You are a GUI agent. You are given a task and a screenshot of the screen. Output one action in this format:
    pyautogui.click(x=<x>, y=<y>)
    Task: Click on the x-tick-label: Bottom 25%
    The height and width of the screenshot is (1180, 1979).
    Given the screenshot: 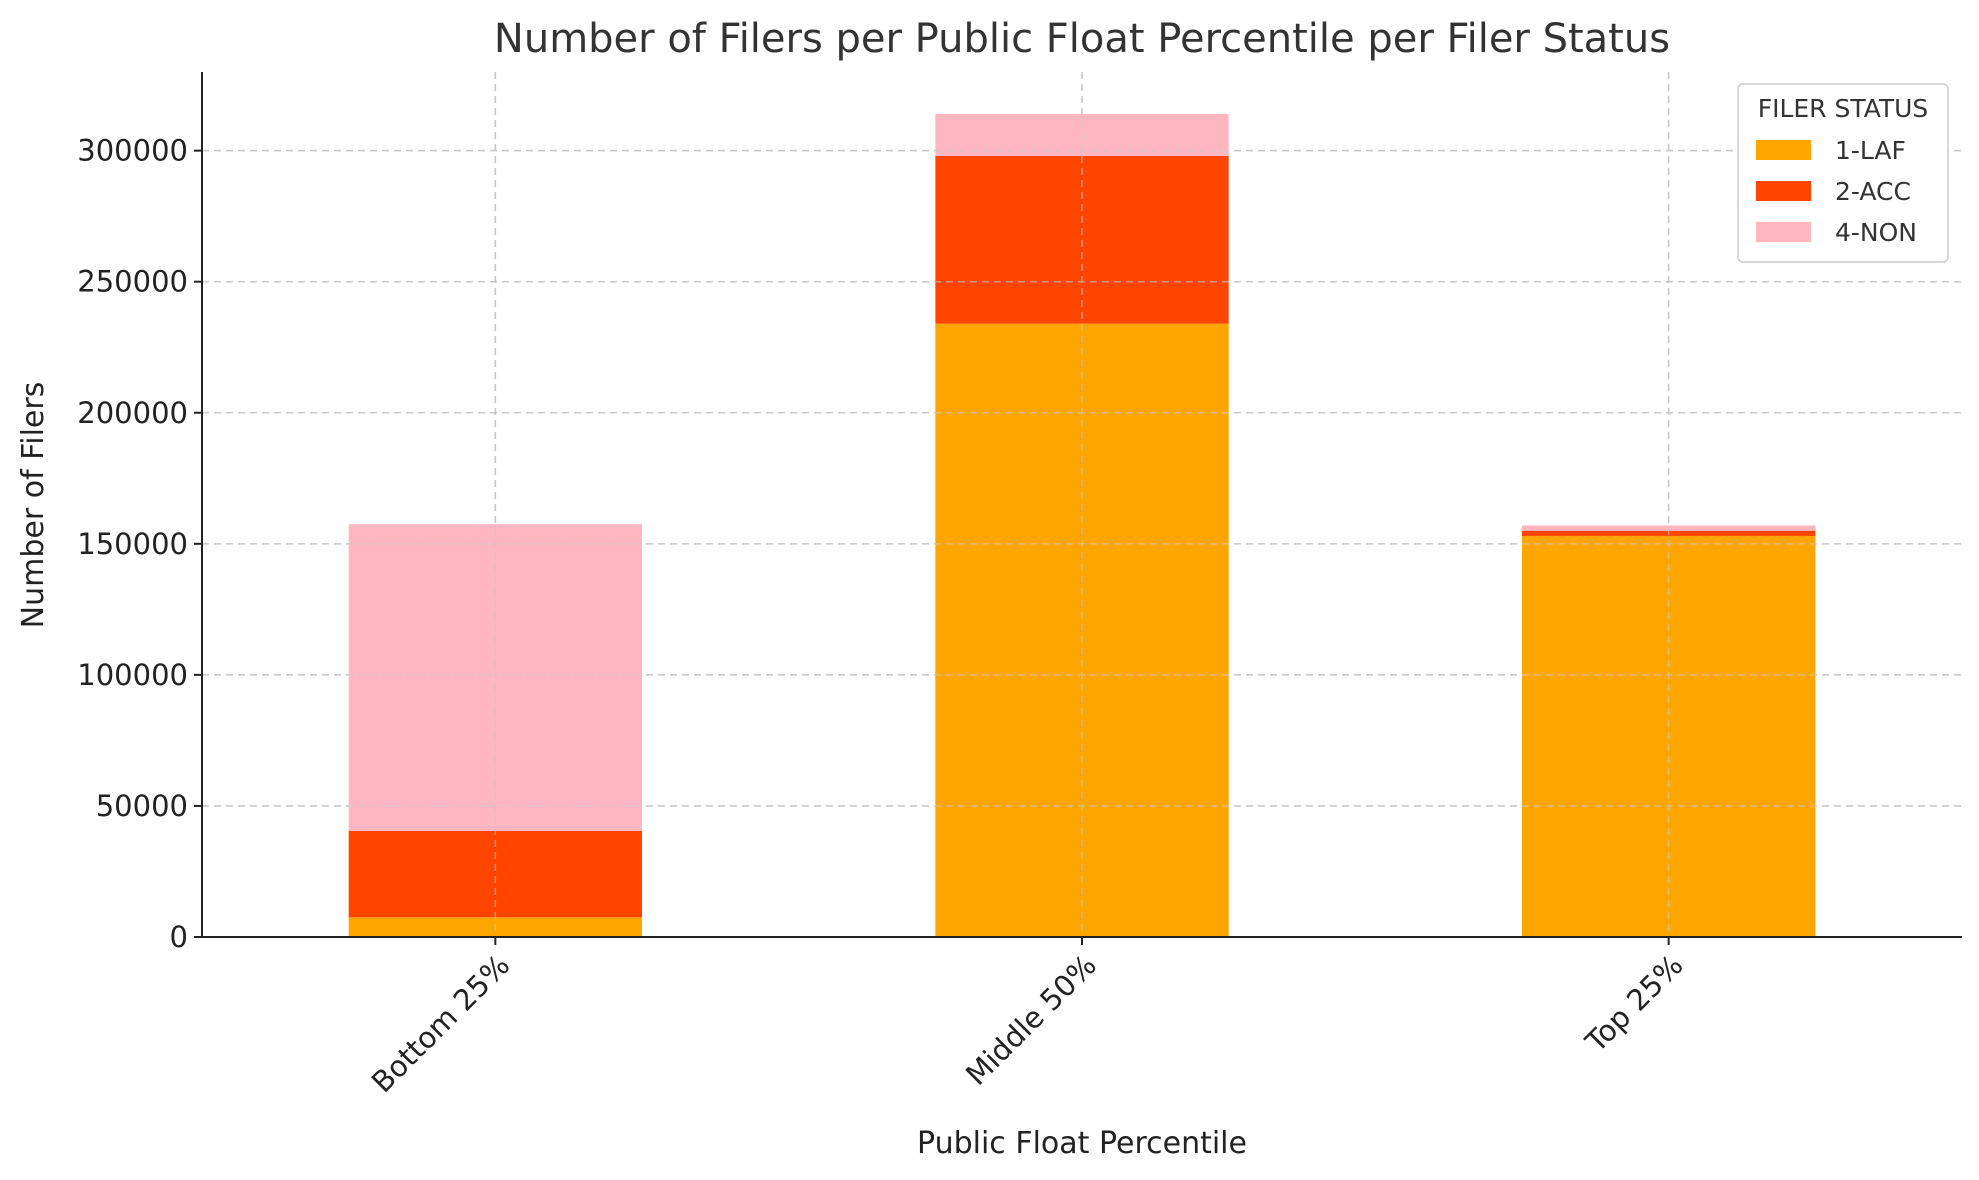 What is the action you would take?
    pyautogui.click(x=440, y=1023)
    